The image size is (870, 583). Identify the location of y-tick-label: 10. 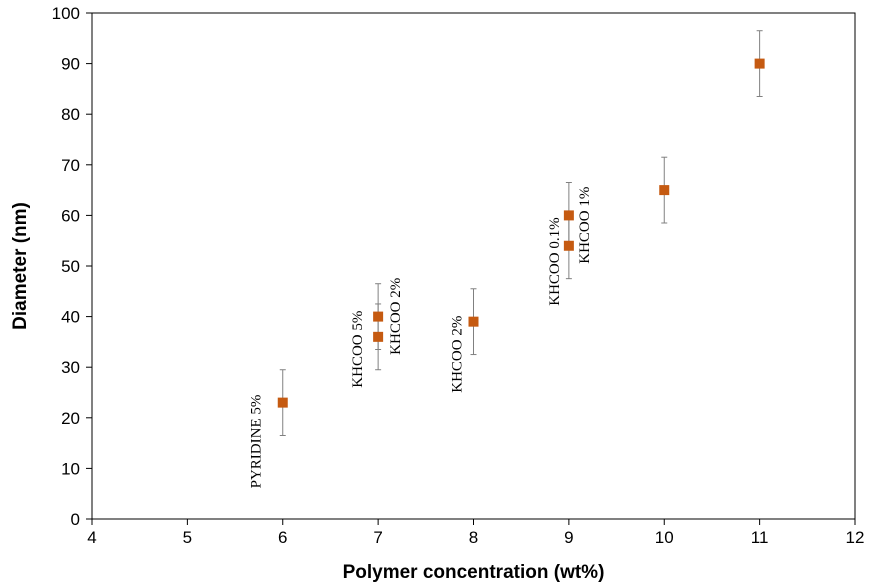
(70, 468).